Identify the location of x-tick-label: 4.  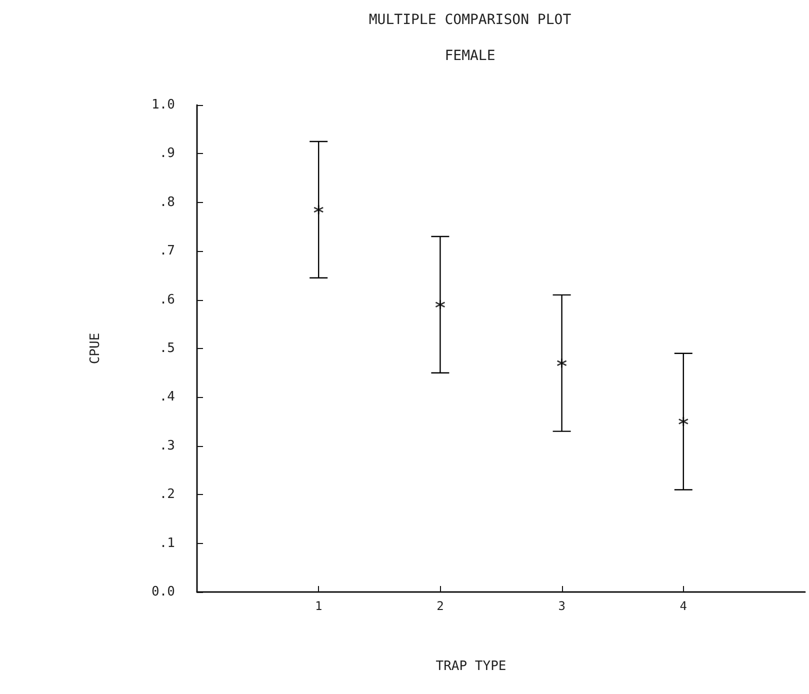
(684, 606).